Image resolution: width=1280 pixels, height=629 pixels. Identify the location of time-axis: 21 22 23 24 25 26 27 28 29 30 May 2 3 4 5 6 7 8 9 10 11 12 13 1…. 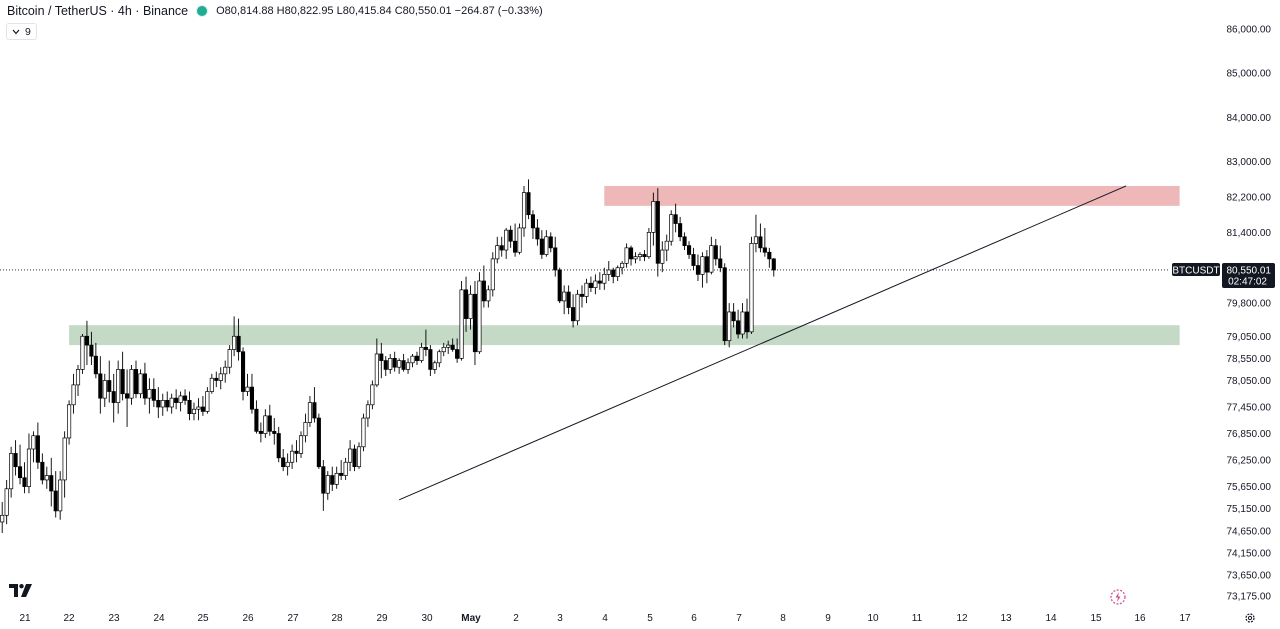
(605, 618).